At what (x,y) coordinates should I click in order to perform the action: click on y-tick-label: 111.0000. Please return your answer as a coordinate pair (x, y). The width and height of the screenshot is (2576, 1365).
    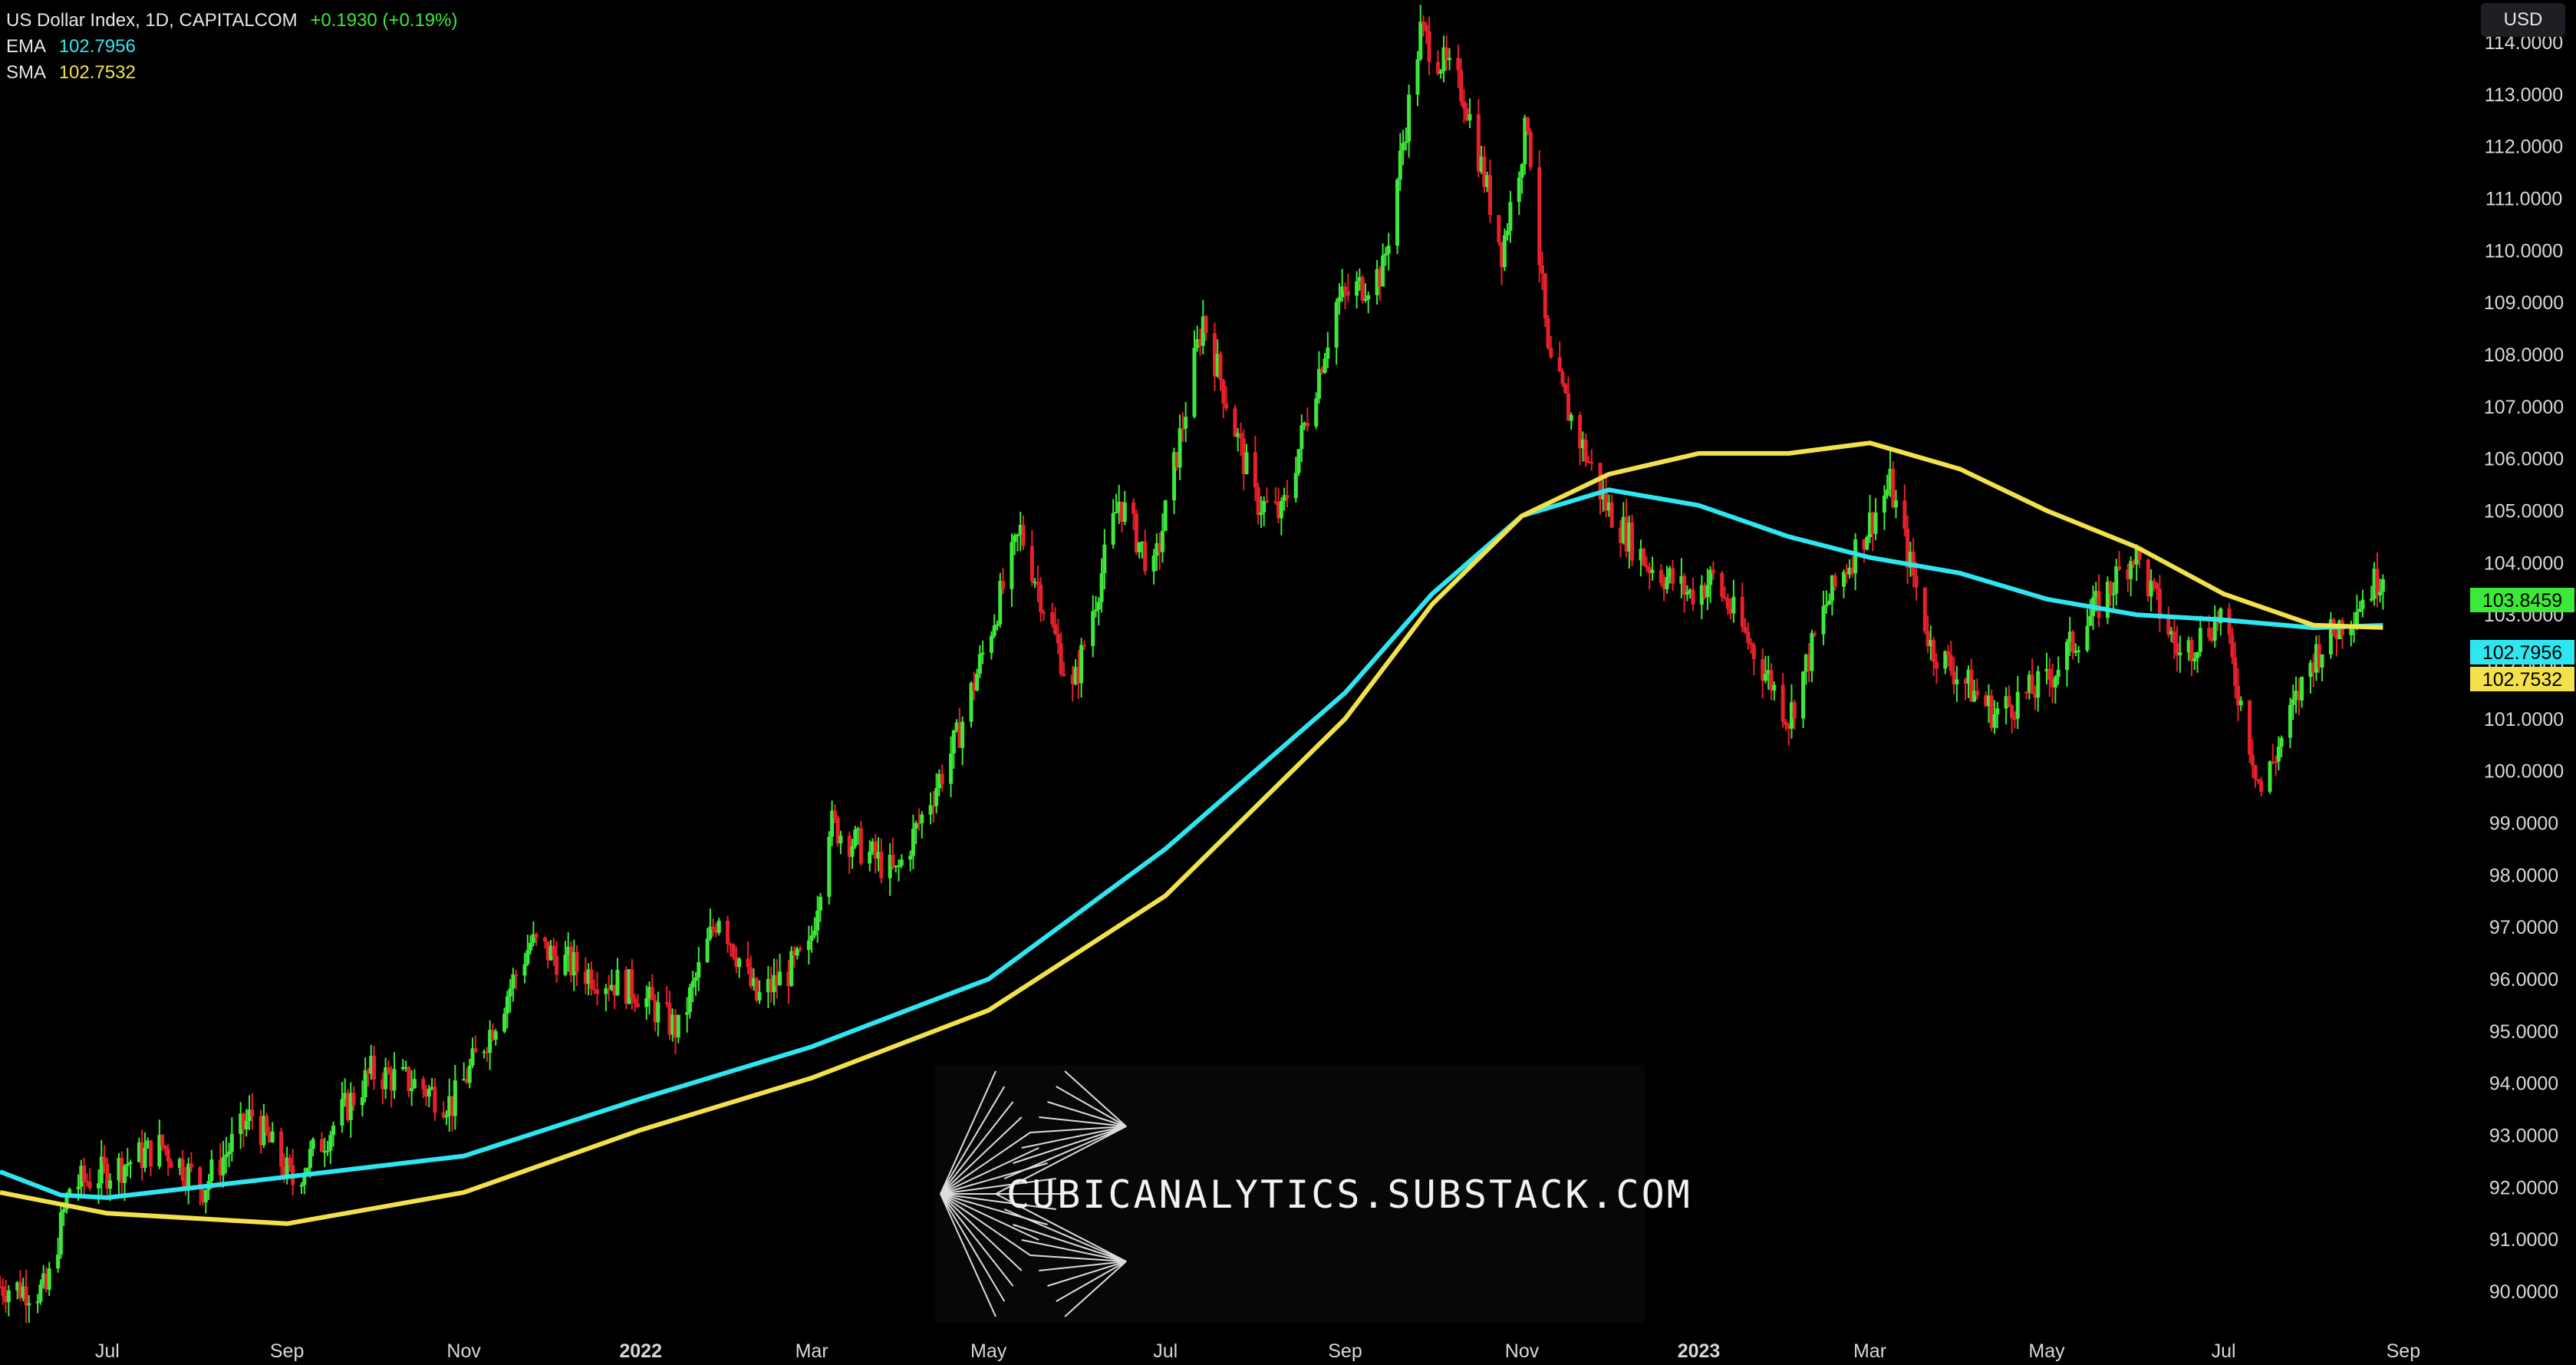
    Looking at the image, I should click on (2524, 199).